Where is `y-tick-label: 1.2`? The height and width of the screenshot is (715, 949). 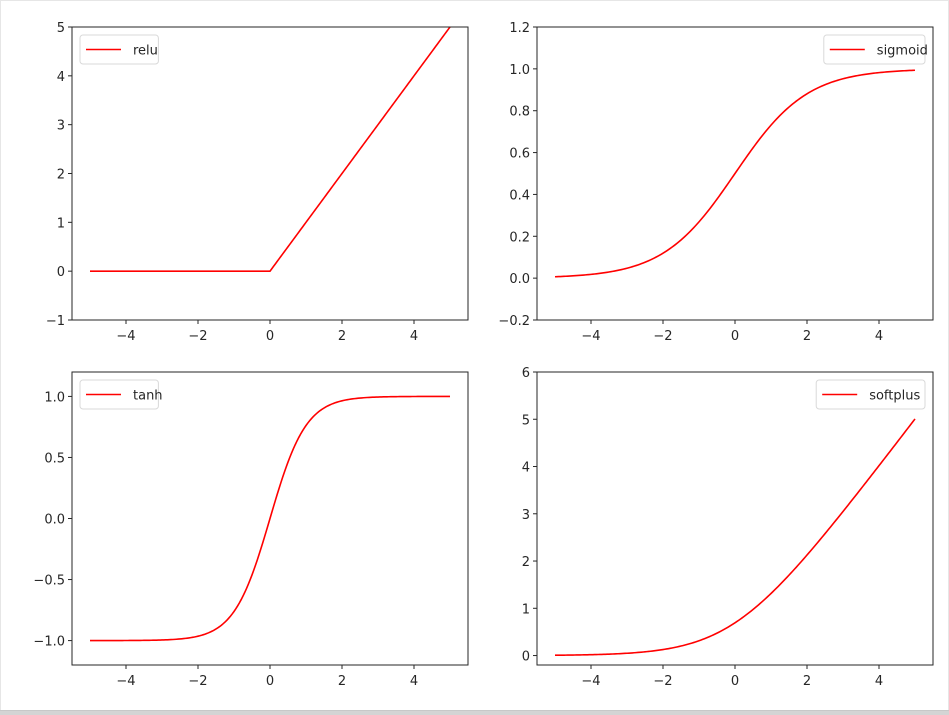 y-tick-label: 1.2 is located at coordinates (519, 28).